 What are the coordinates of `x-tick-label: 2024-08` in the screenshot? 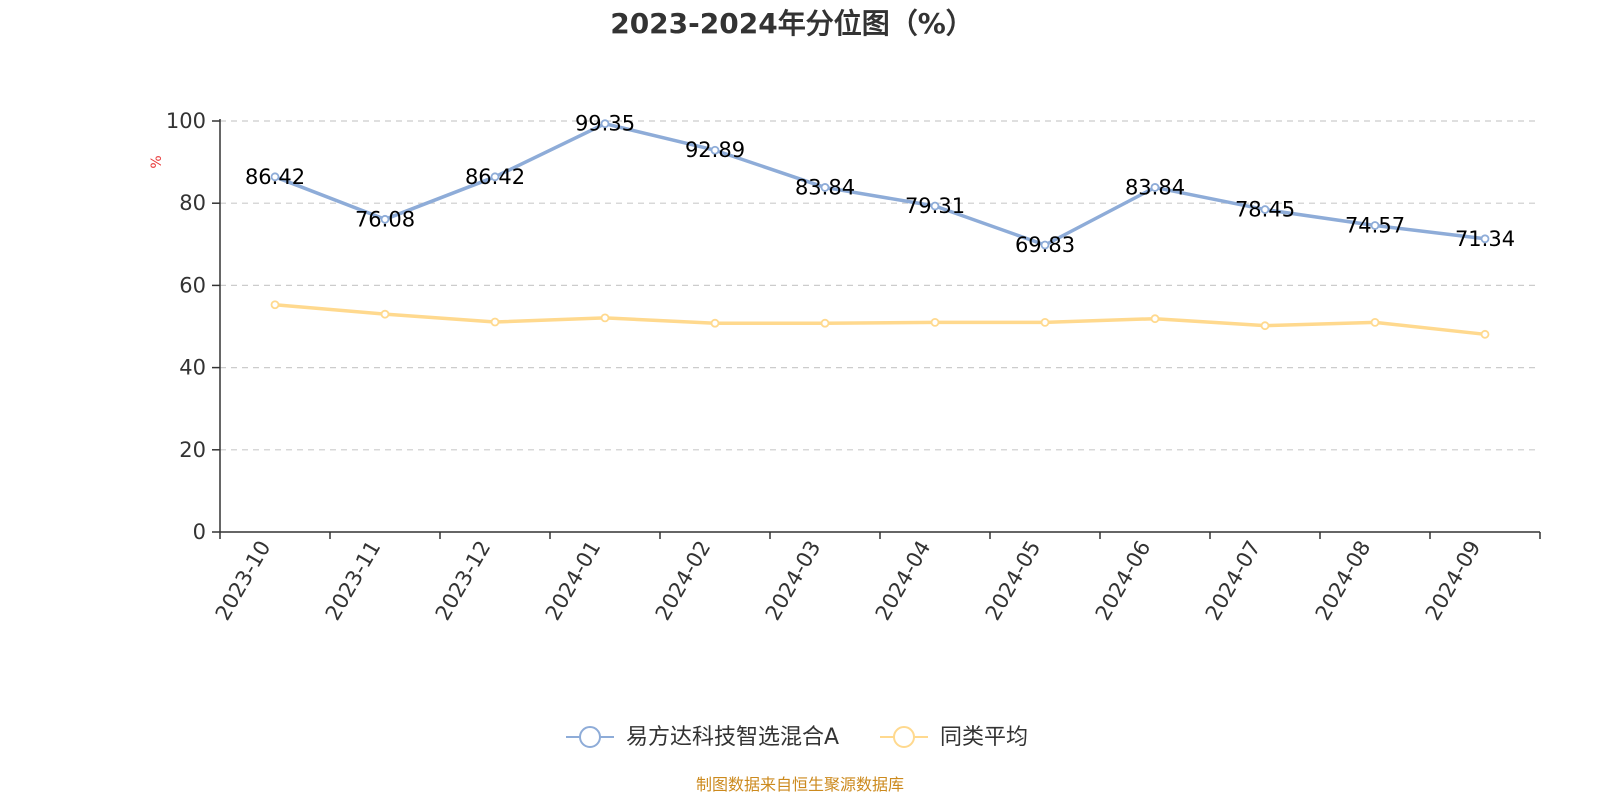 It's located at (1343, 581).